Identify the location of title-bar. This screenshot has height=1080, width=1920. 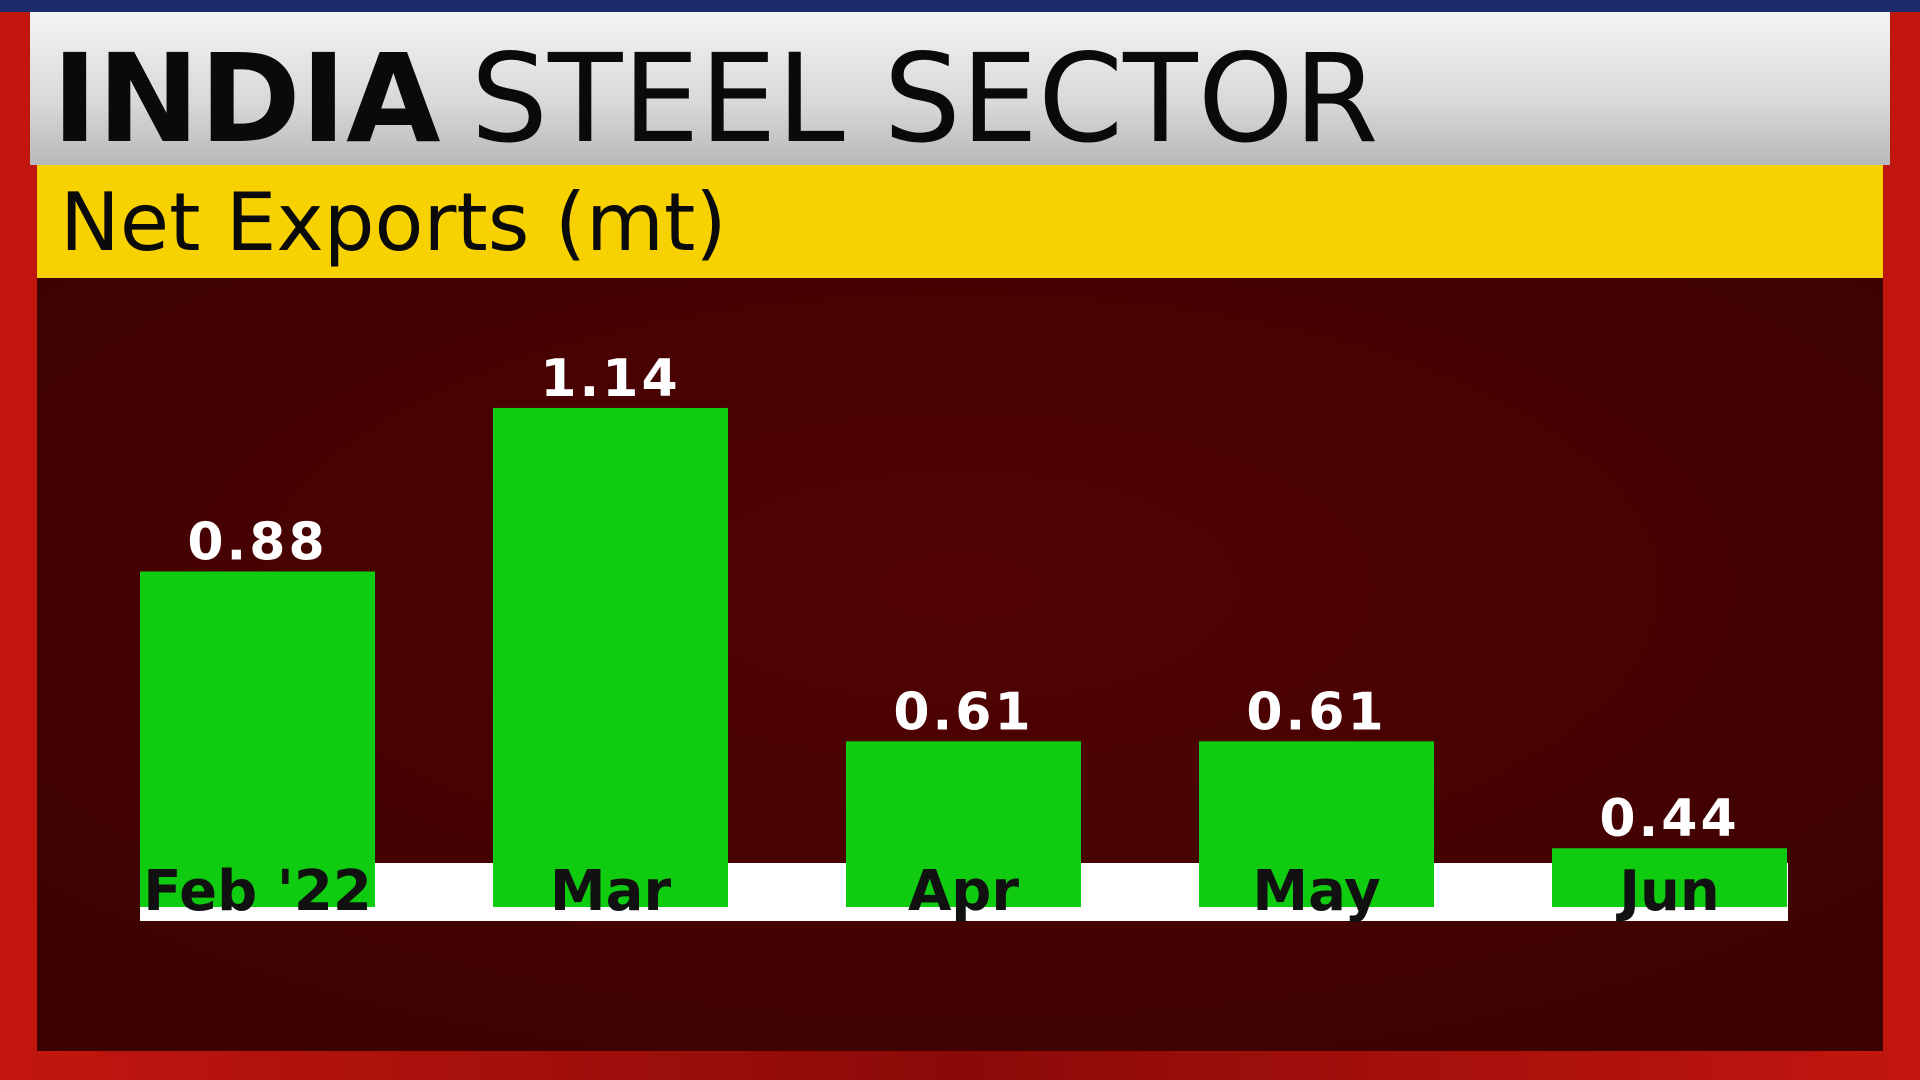
(960, 88).